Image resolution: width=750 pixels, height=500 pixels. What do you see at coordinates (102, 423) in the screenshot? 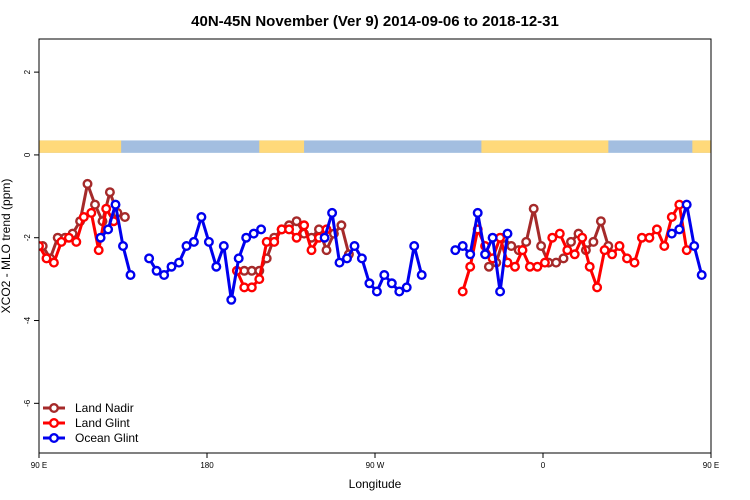
I see `legend-label: Land Glint` at bounding box center [102, 423].